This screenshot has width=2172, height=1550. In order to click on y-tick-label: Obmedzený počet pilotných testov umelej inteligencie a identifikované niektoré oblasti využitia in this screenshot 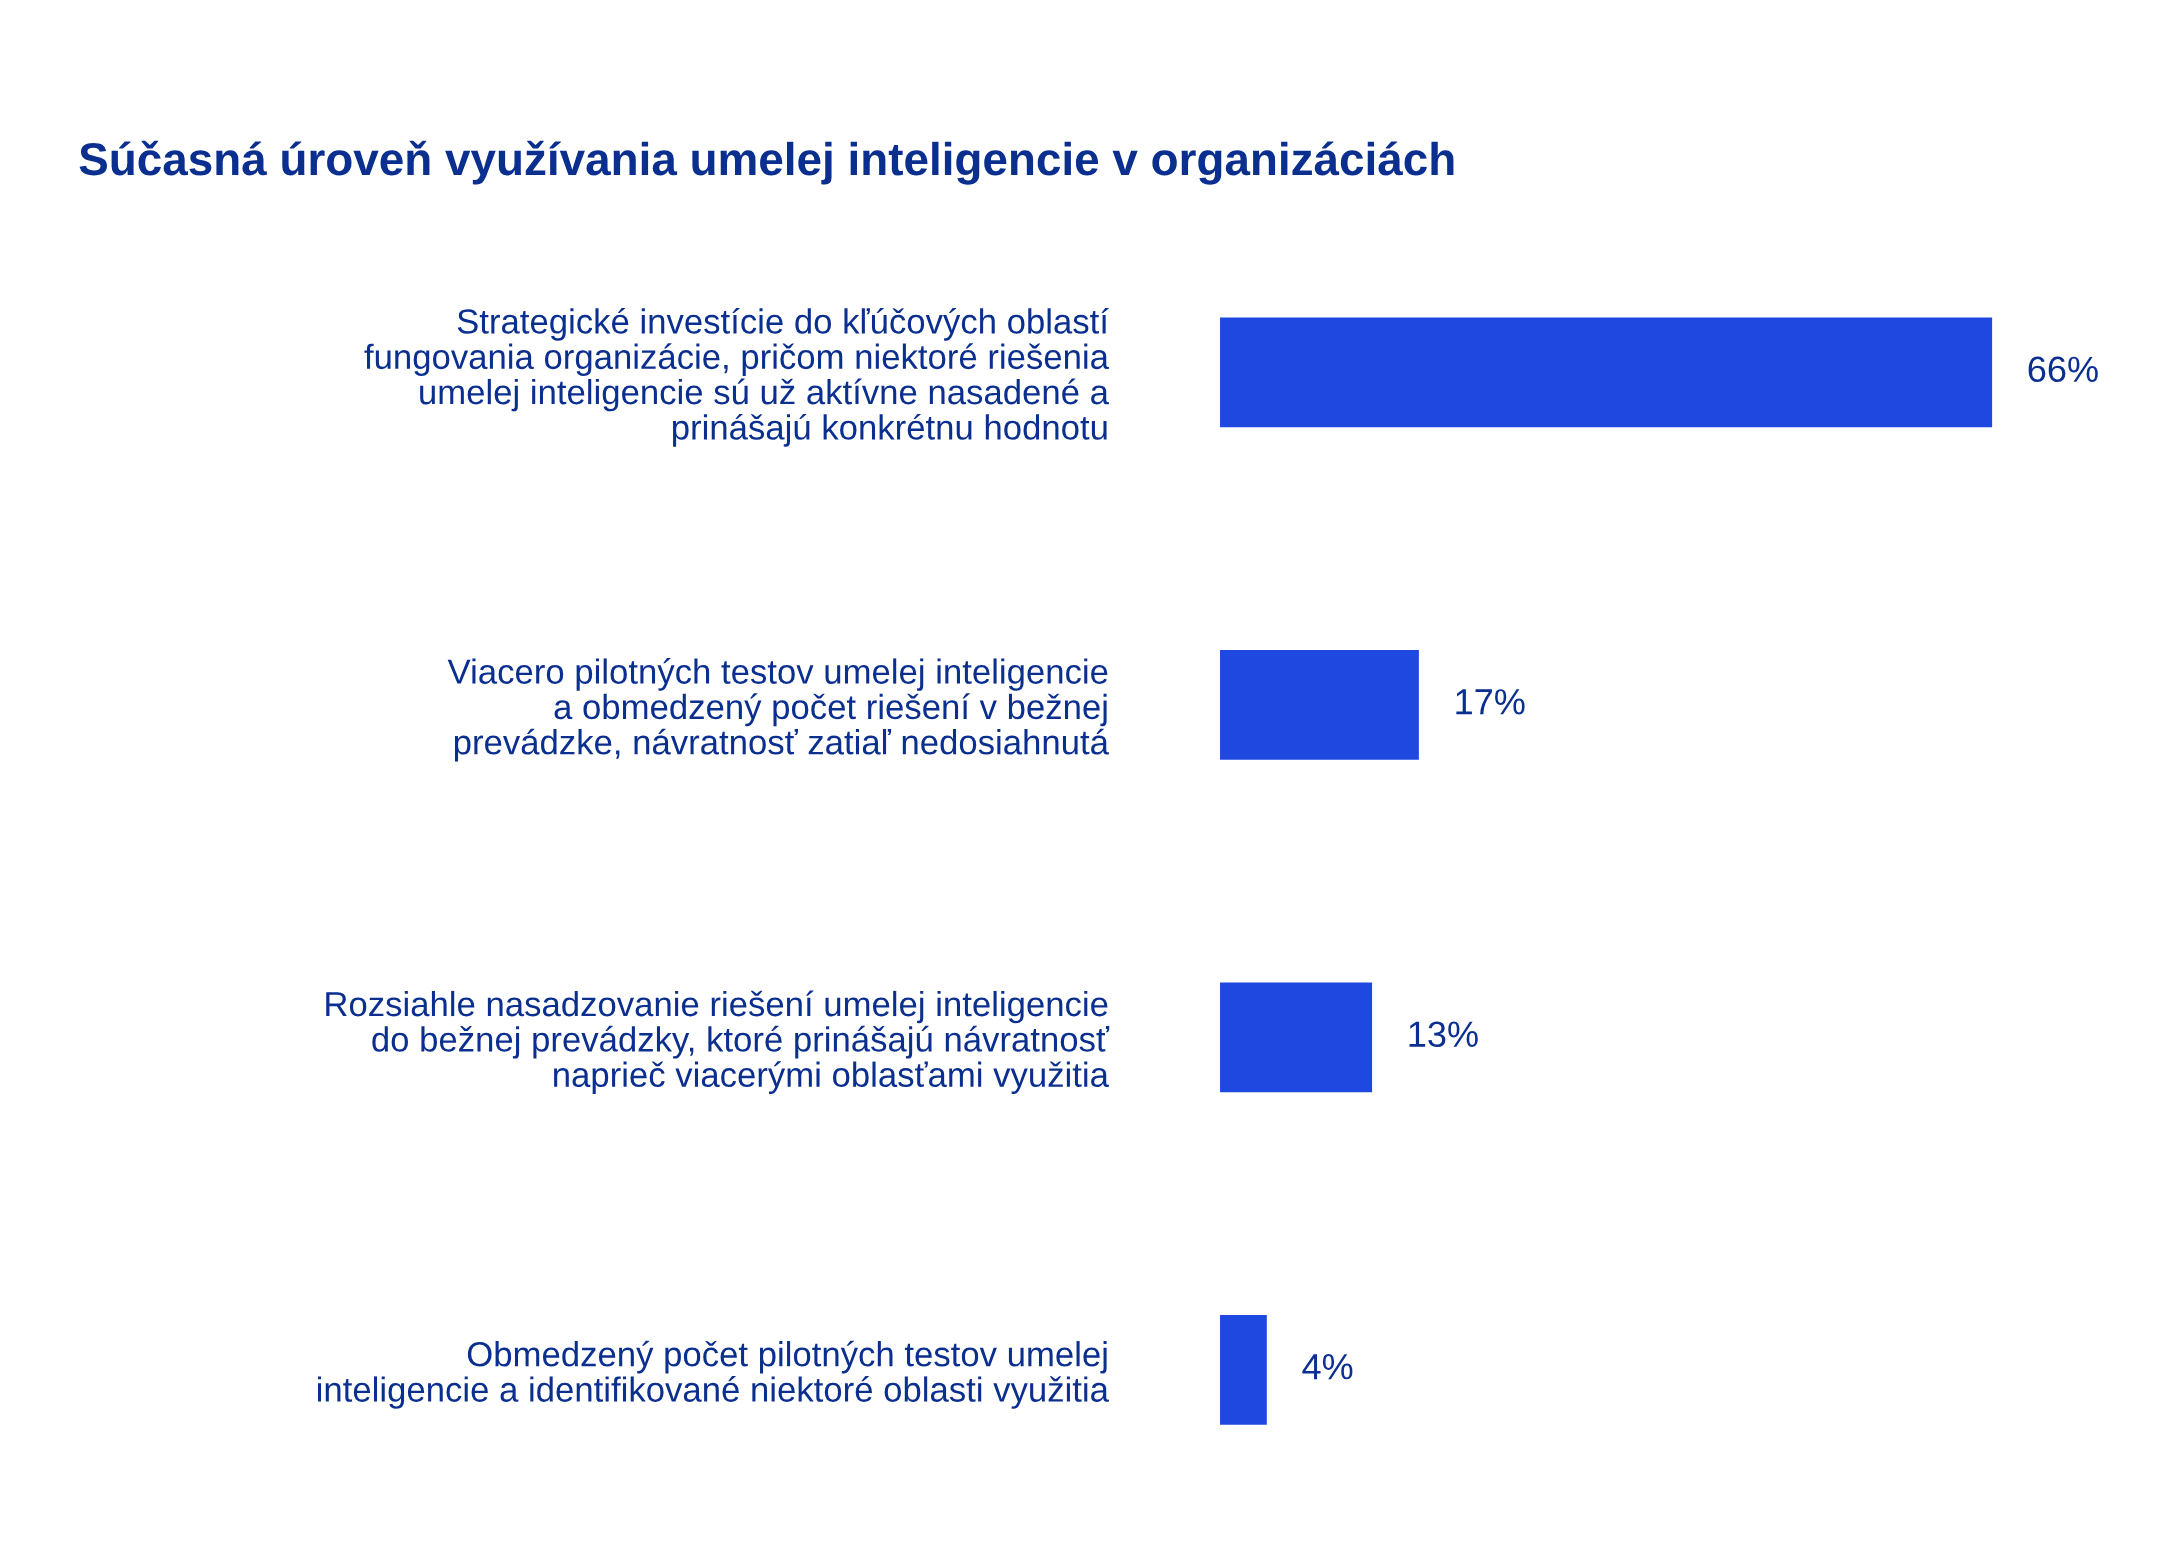, I will do `click(713, 1374)`.